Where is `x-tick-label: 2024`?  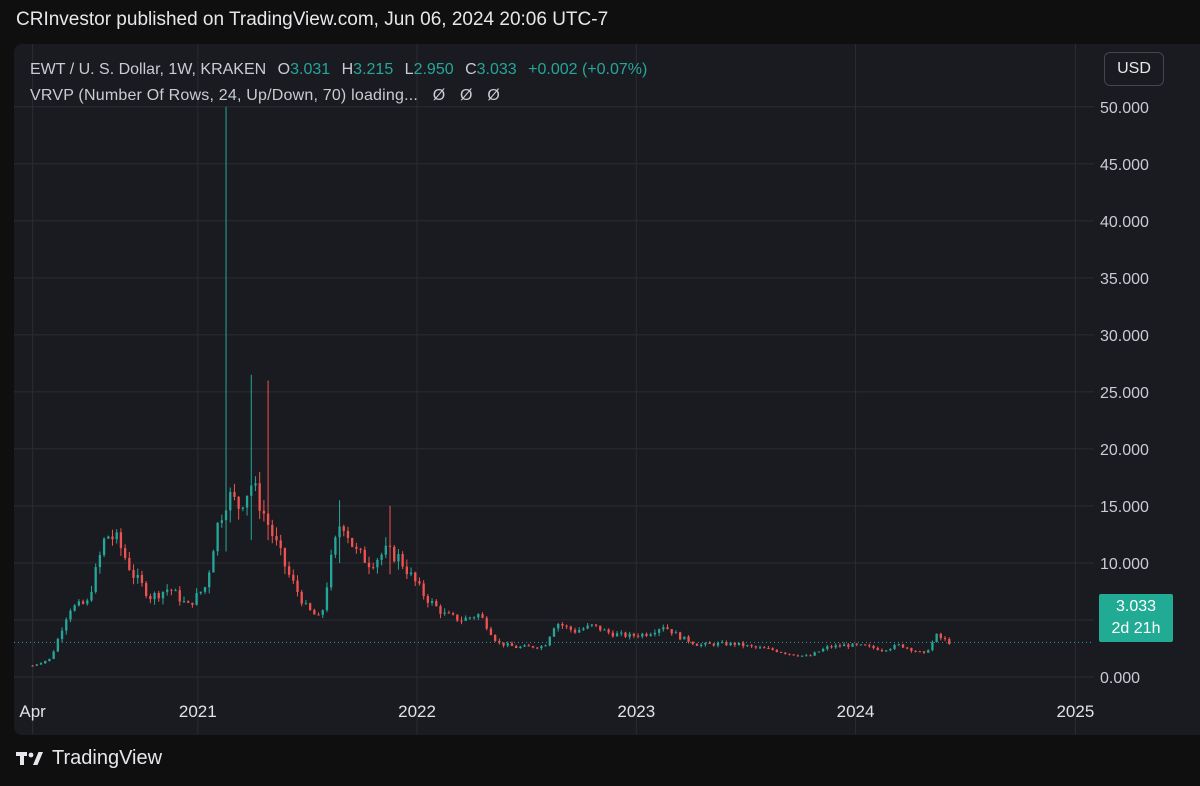 x-tick-label: 2024 is located at coordinates (856, 711).